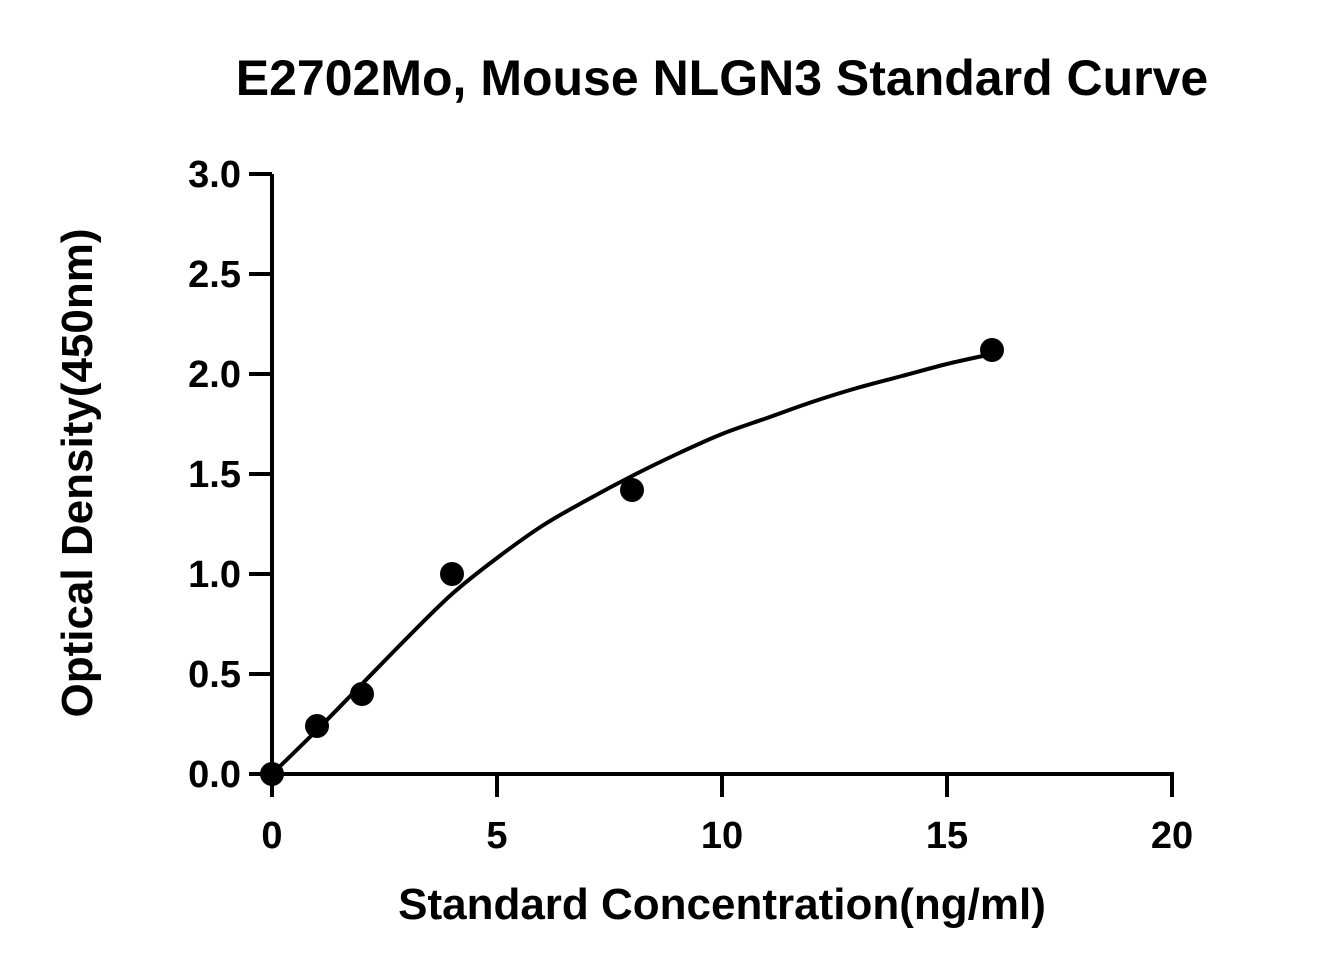  I want to click on x-tick-label: 0, so click(271, 836).